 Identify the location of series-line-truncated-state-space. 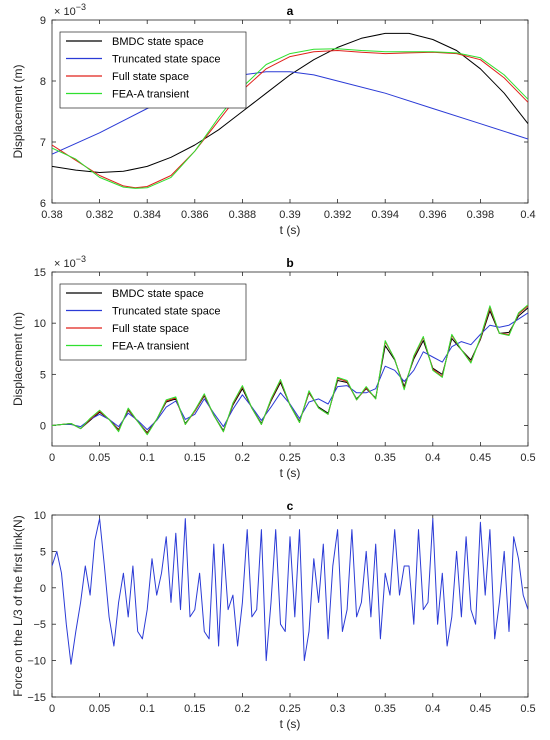
(290, 113).